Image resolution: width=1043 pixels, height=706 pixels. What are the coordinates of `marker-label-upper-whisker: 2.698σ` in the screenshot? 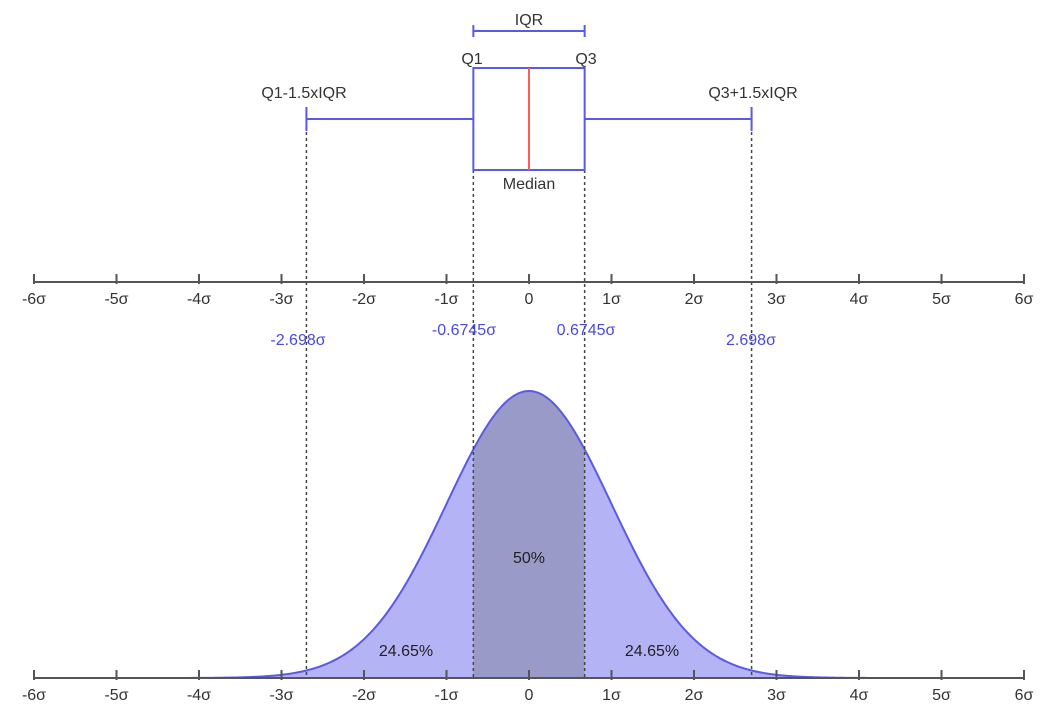 It's located at (751, 340).